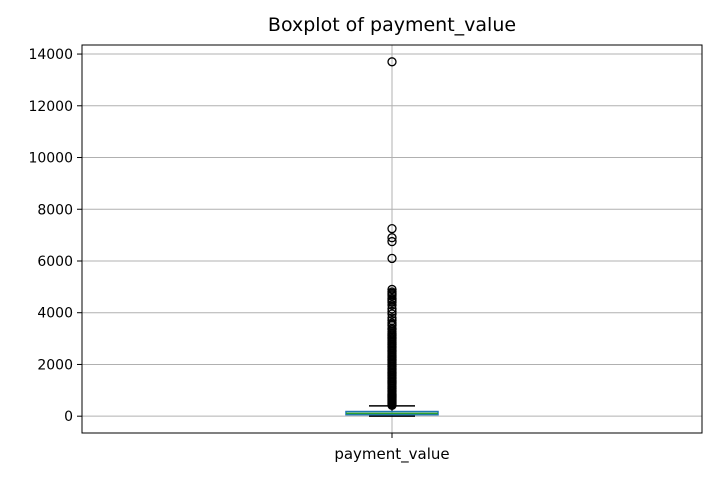 The width and height of the screenshot is (720, 480). I want to click on y-tick-label: 8000, so click(55, 210).